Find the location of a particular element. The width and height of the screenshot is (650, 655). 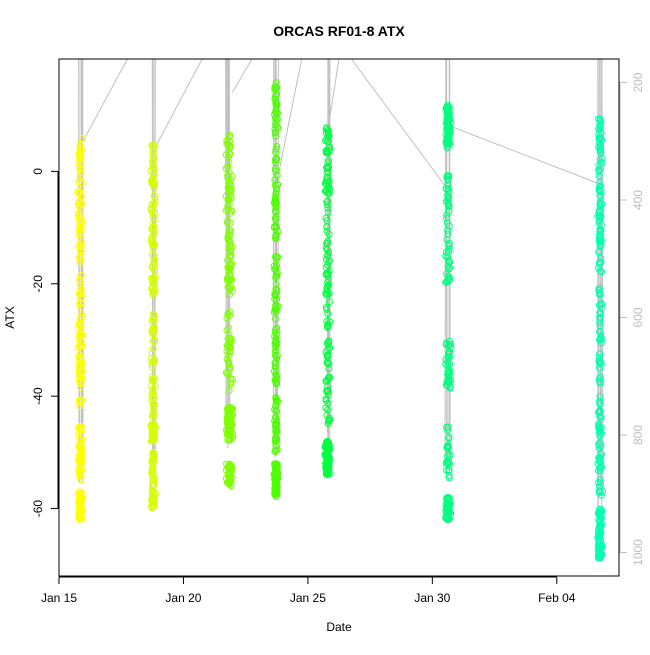

flight-series-rf01 is located at coordinates (80, 328).